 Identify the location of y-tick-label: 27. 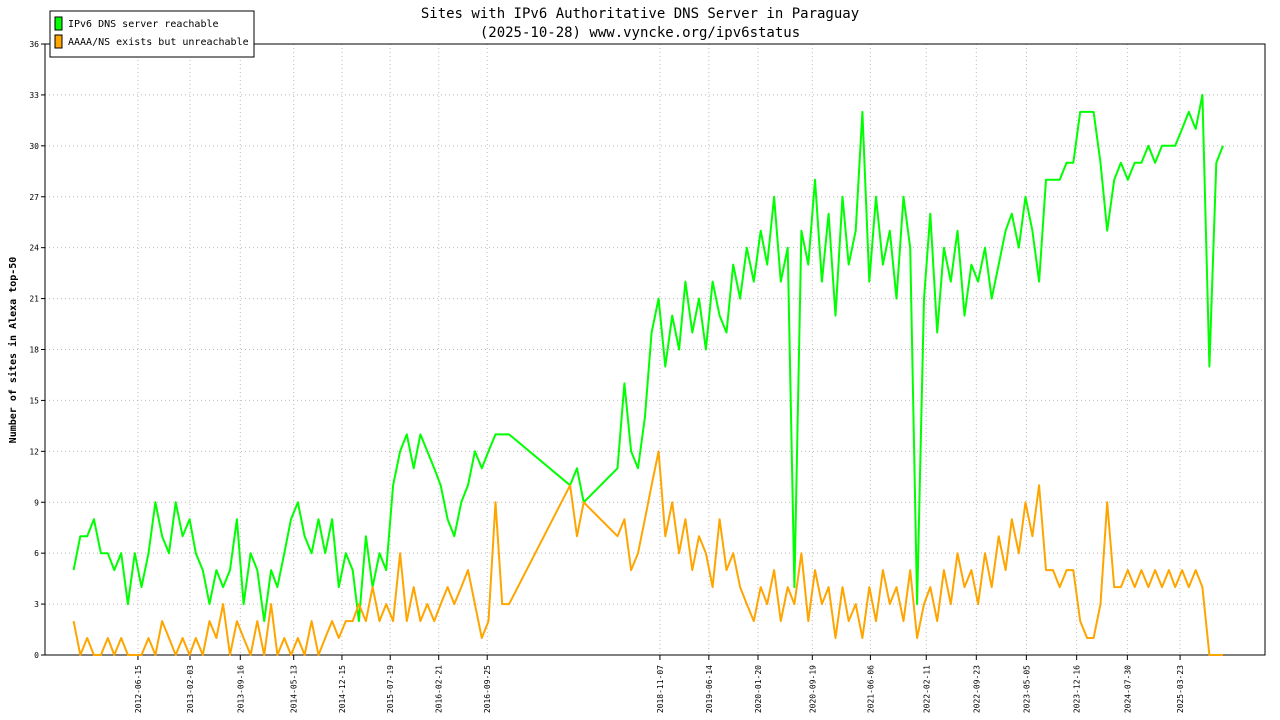
(34, 197).